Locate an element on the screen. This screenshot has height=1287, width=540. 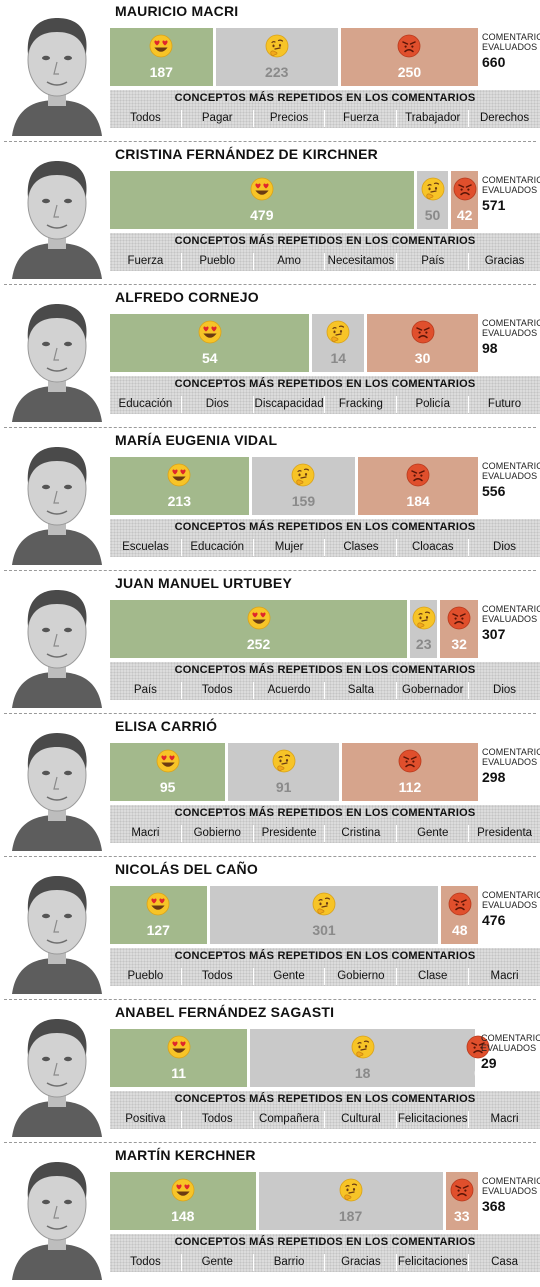
value-angry: 250 is located at coordinates (409, 72).